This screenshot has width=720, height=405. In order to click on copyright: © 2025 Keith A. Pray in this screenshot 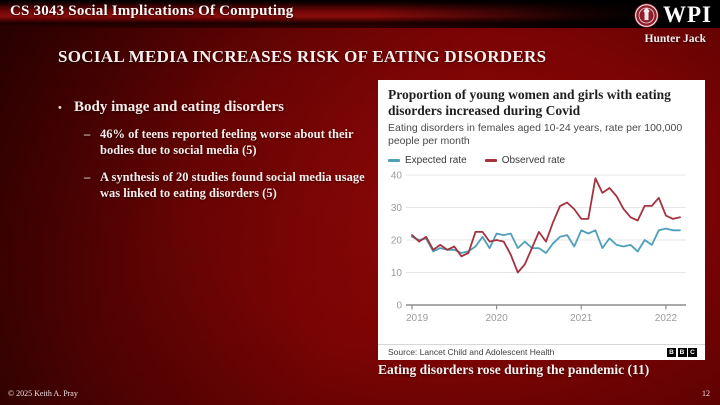, I will do `click(43, 393)`.